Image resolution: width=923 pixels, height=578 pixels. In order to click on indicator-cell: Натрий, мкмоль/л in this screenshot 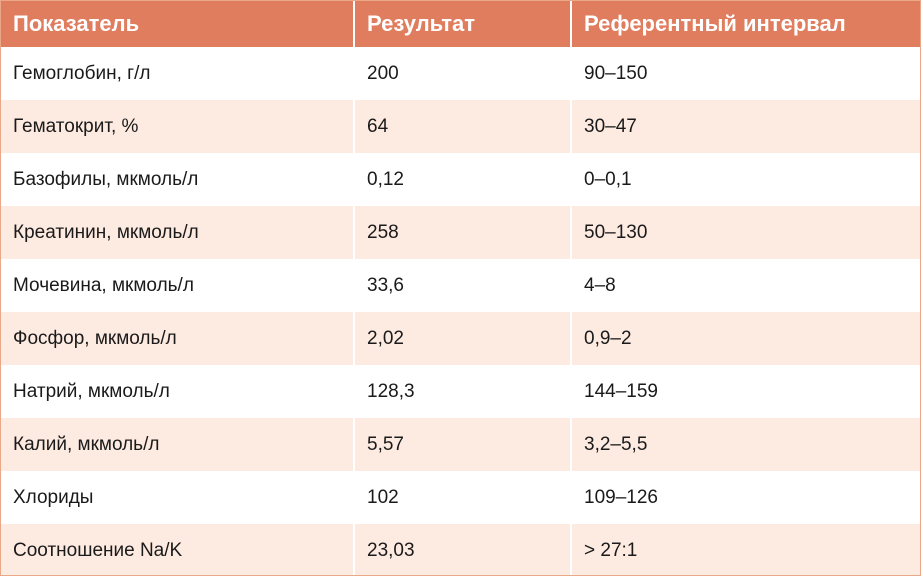, I will do `click(178, 391)`.